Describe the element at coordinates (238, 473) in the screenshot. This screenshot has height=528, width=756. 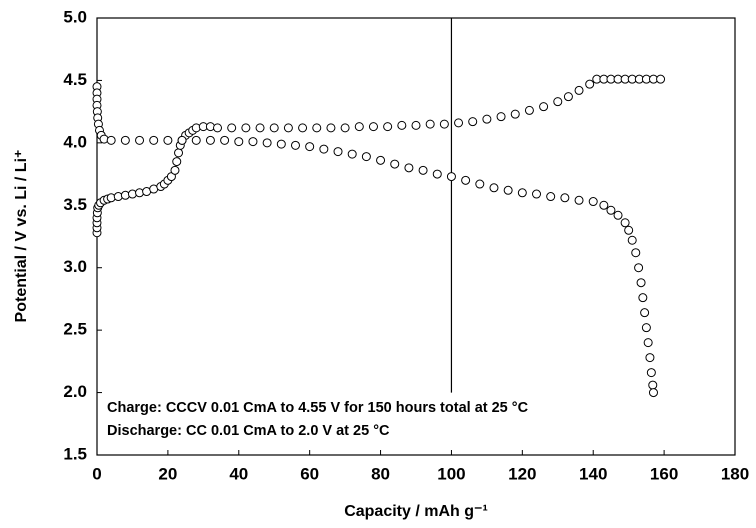
I see `x-tick-label: 40` at that location.